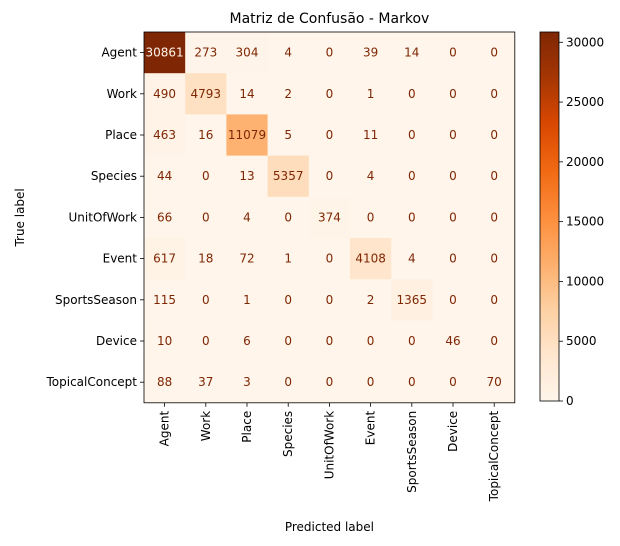 This screenshot has height=546, width=620. I want to click on cell-value-label: 10, so click(164, 341).